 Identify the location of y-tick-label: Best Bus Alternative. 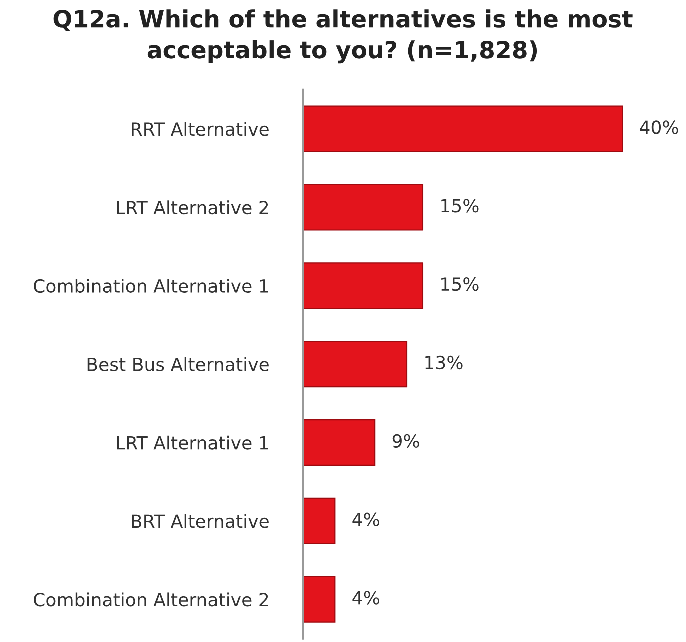
(178, 364).